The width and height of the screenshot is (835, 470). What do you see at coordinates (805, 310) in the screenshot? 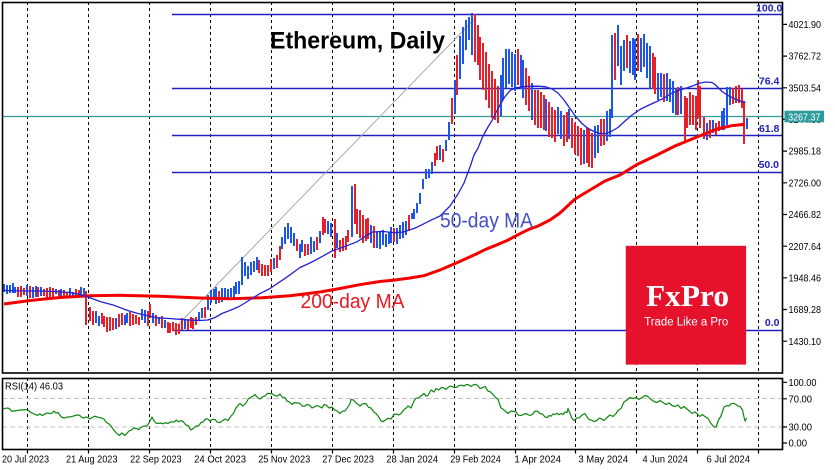
I see `svg-text: 1689.28` at bounding box center [805, 310].